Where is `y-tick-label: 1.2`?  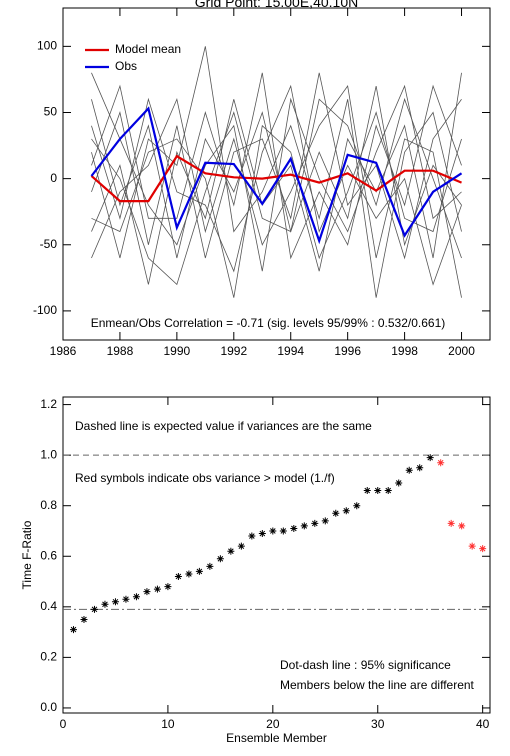 y-tick-label: 1.2 is located at coordinates (48, 404).